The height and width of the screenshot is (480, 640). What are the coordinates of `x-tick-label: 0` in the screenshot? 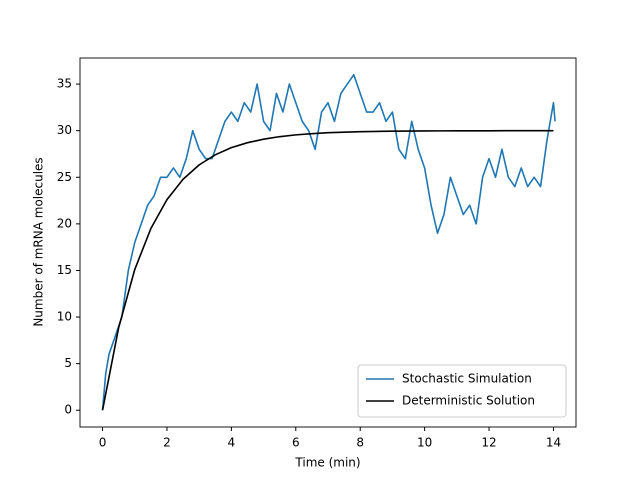 It's located at (103, 443).